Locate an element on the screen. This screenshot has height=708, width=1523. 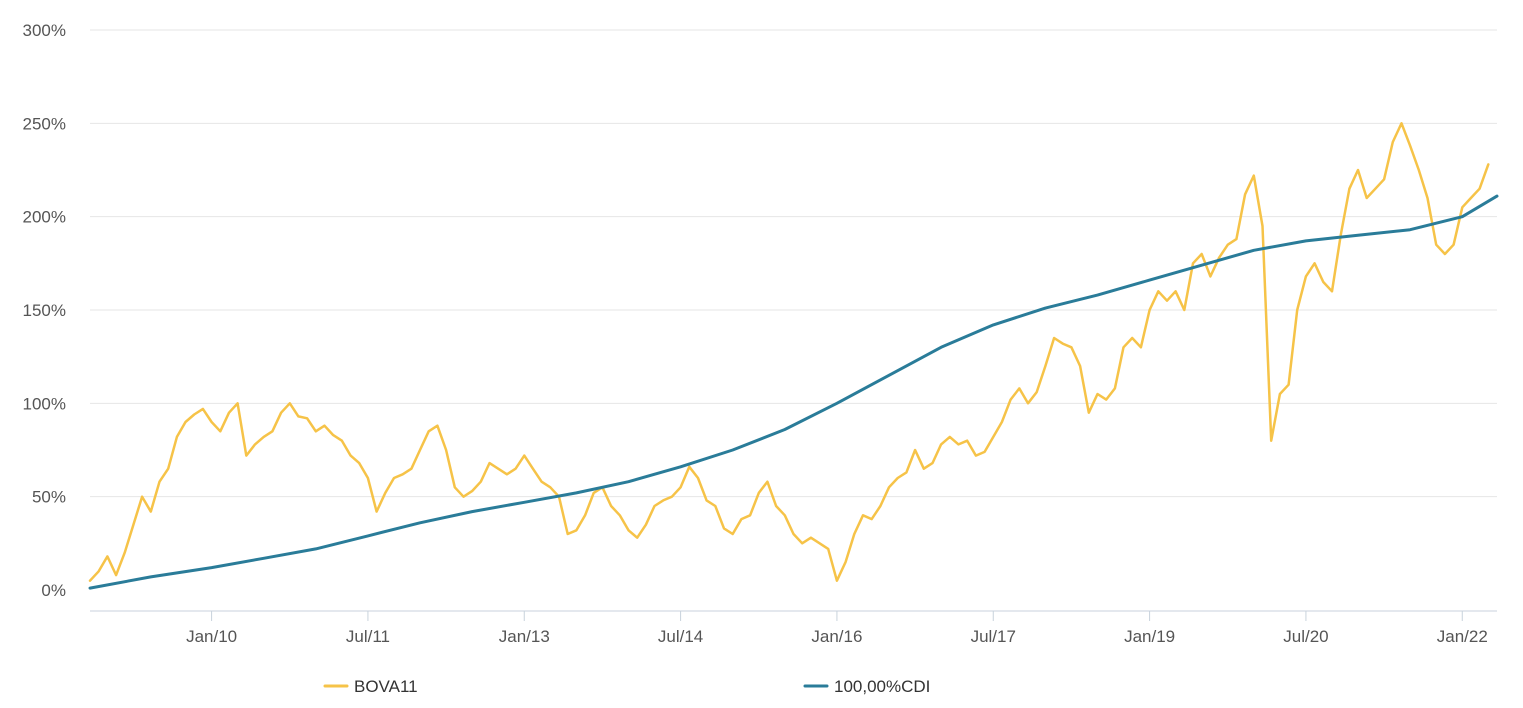
x-tick-label: Jul/11 is located at coordinates (368, 636).